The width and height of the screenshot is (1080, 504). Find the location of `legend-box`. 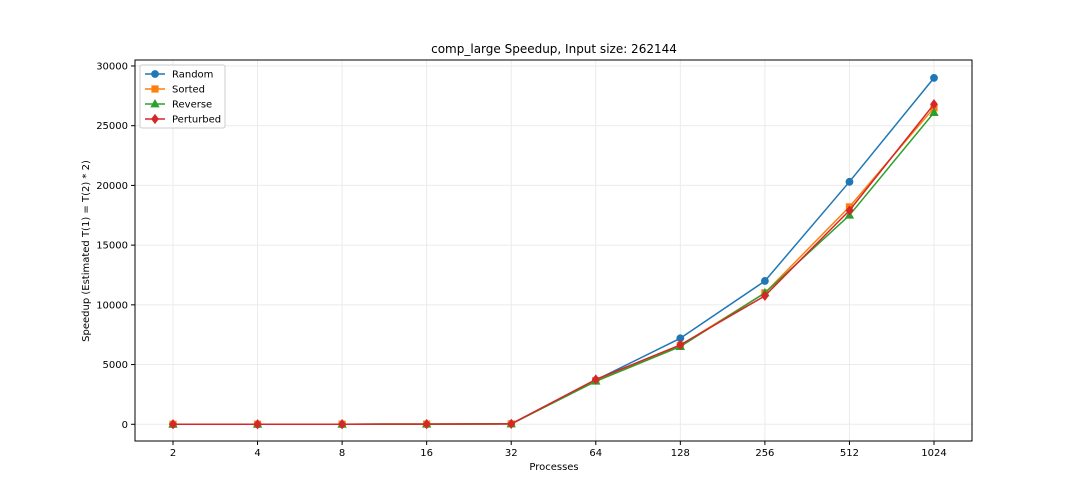

legend-box is located at coordinates (182, 96).